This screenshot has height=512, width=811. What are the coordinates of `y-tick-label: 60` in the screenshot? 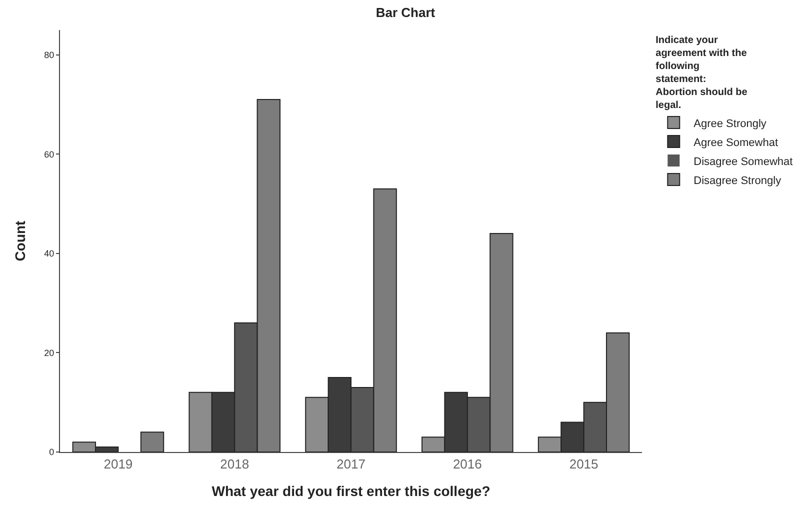 It's located at (49, 154).